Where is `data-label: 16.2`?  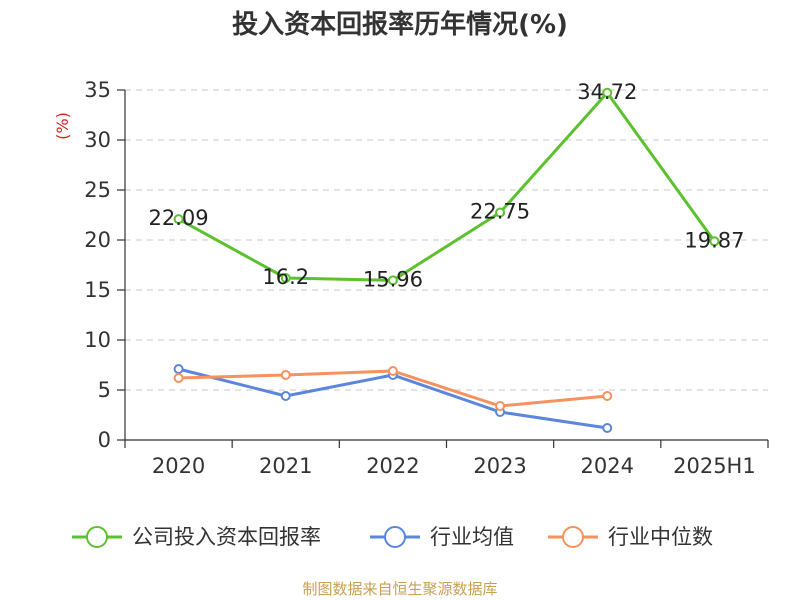 data-label: 16.2 is located at coordinates (285, 277).